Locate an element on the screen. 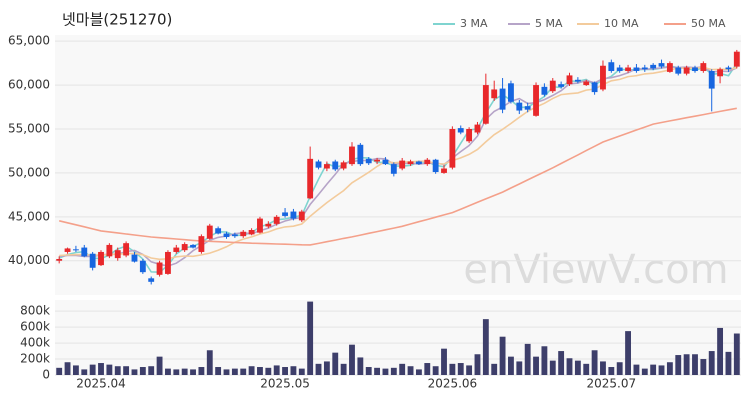 This screenshot has height=400, width=750. x-tick-label: 2025.07 is located at coordinates (612, 384).